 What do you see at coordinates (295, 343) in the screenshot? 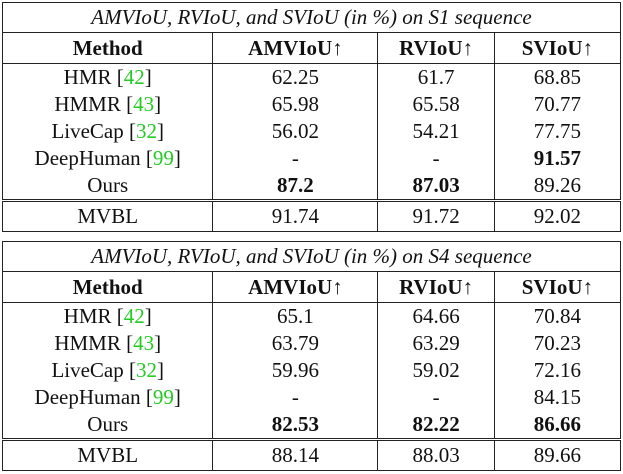
I see `value-cell: 63.79` at bounding box center [295, 343].